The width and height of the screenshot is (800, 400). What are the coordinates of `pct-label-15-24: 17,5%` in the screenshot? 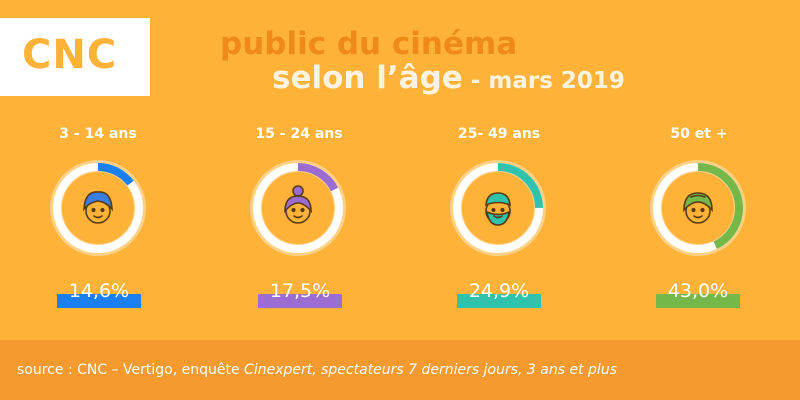 It's located at (300, 291).